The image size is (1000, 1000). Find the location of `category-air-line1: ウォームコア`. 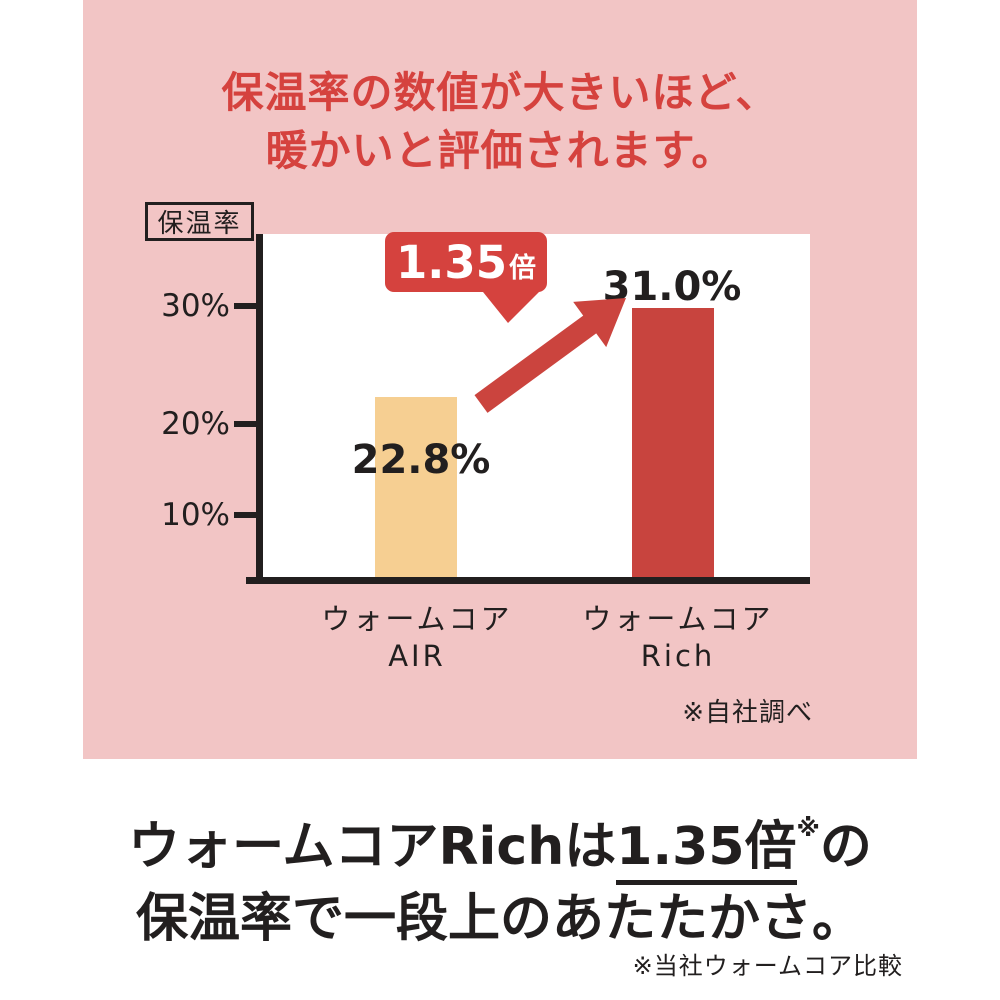

category-air-line1: ウォームコア is located at coordinates (417, 619).